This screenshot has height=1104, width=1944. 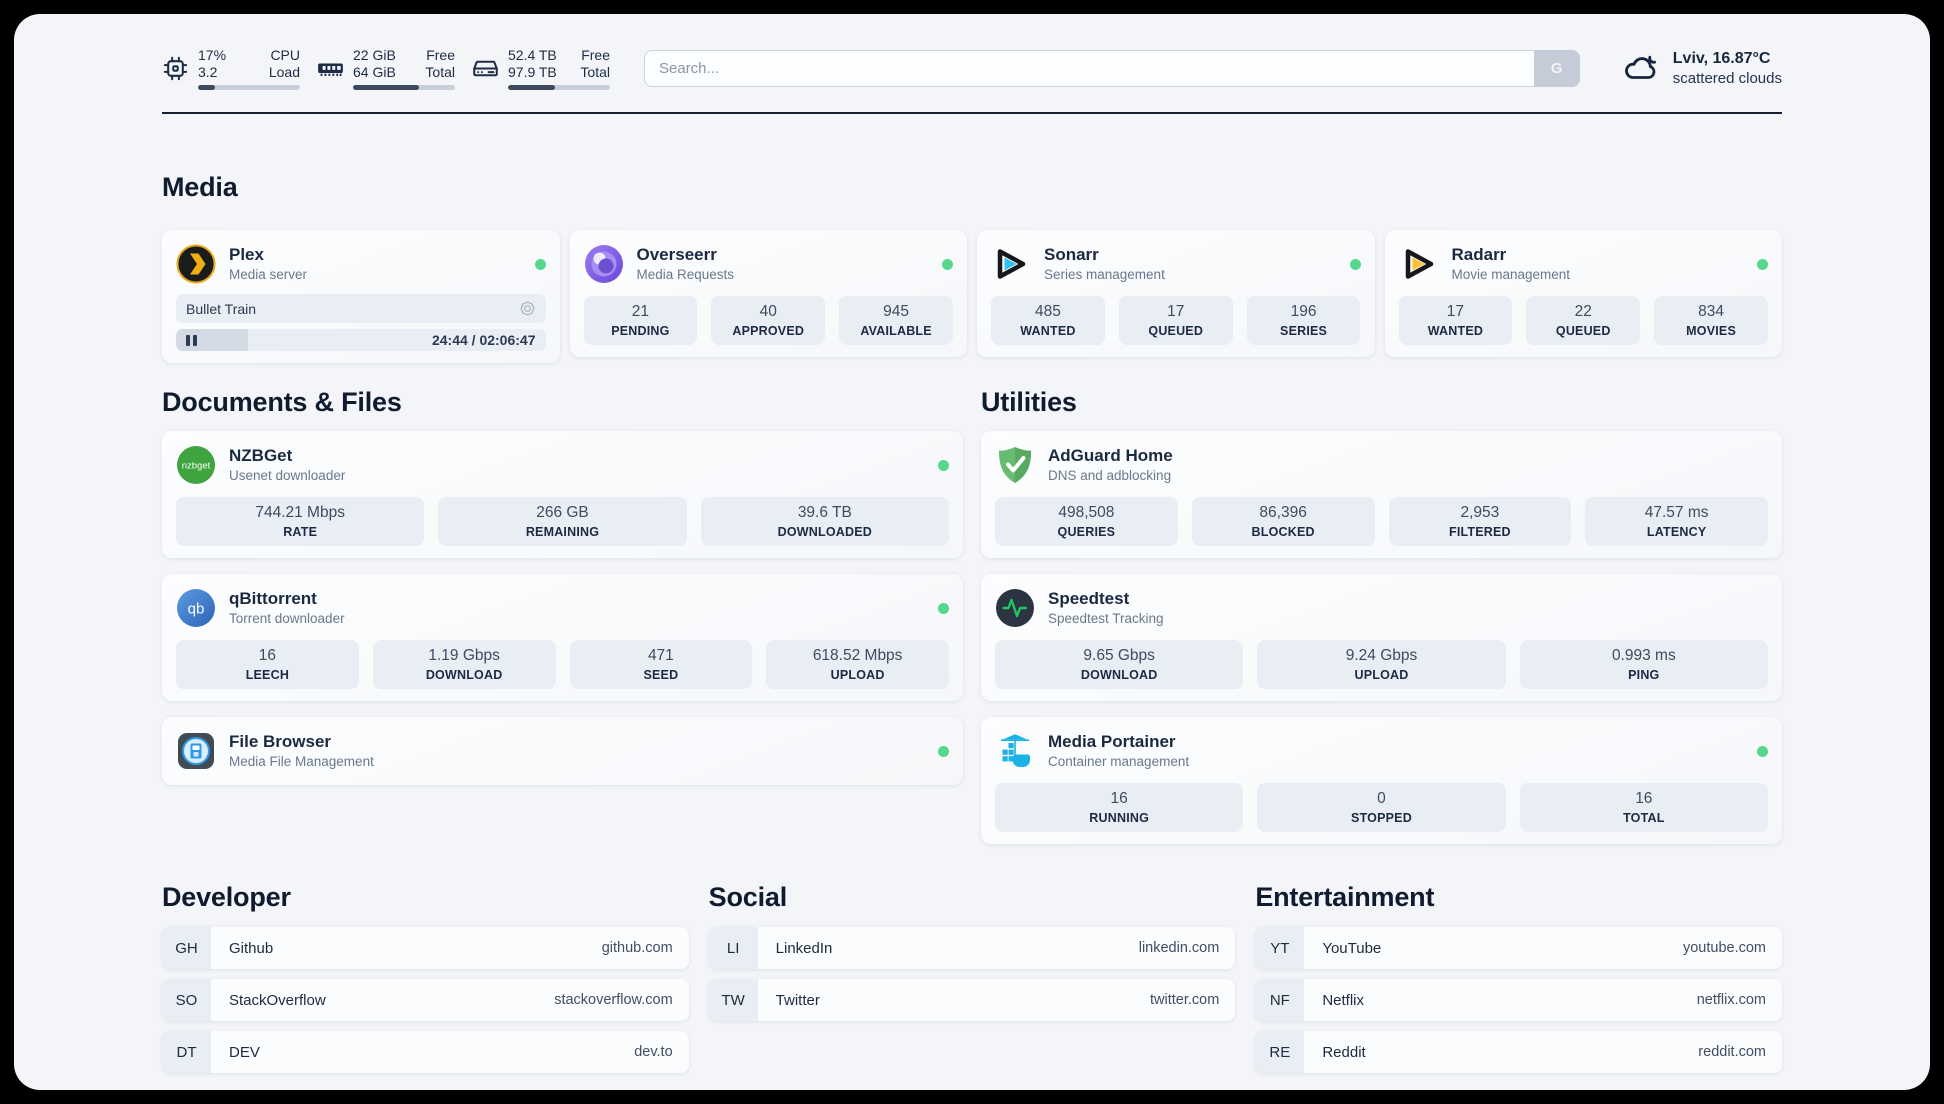 I want to click on cpu-load-label: Load, so click(x=284, y=71).